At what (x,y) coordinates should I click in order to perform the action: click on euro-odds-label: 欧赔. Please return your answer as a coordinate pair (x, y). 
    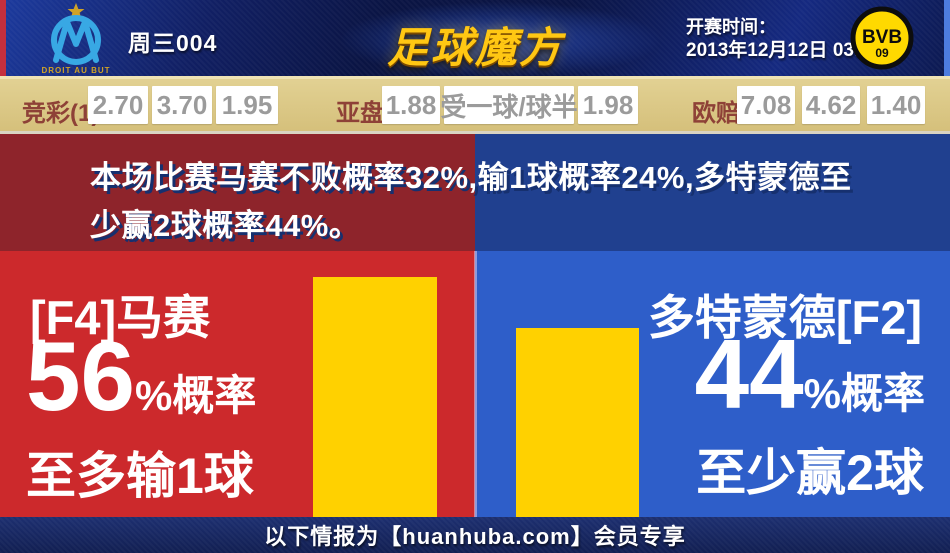
    Looking at the image, I should click on (716, 113).